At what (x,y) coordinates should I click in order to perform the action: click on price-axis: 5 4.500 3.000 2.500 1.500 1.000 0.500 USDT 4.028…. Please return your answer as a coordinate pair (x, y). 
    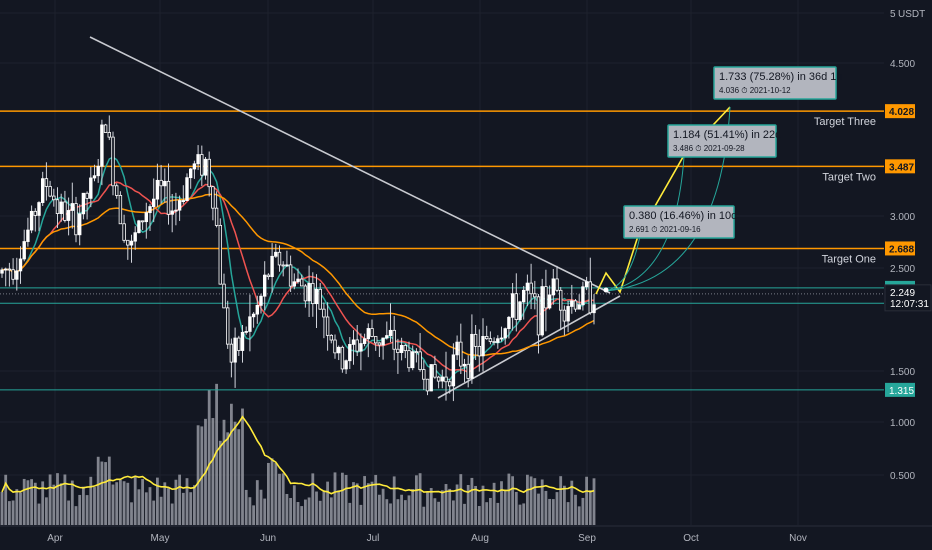
    Looking at the image, I should click on (908, 275).